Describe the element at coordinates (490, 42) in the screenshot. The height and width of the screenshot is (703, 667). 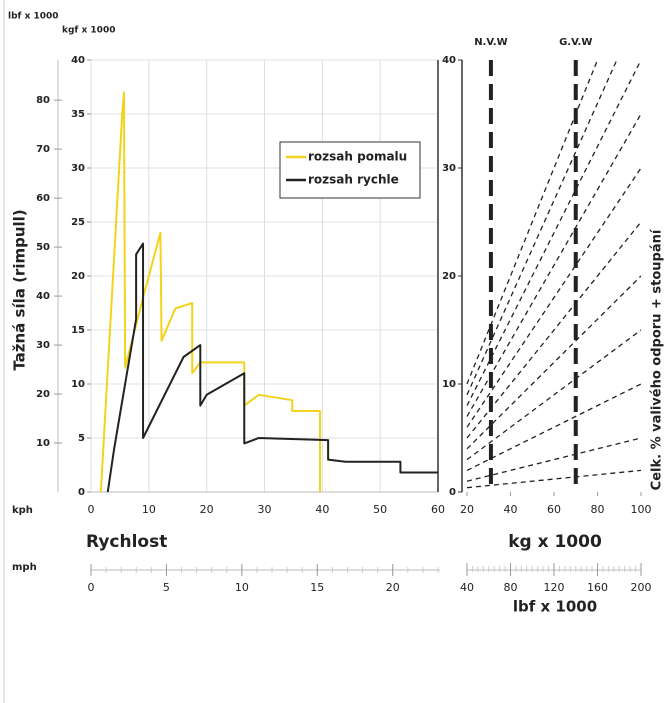
I see `marker-label: N.V.W` at that location.